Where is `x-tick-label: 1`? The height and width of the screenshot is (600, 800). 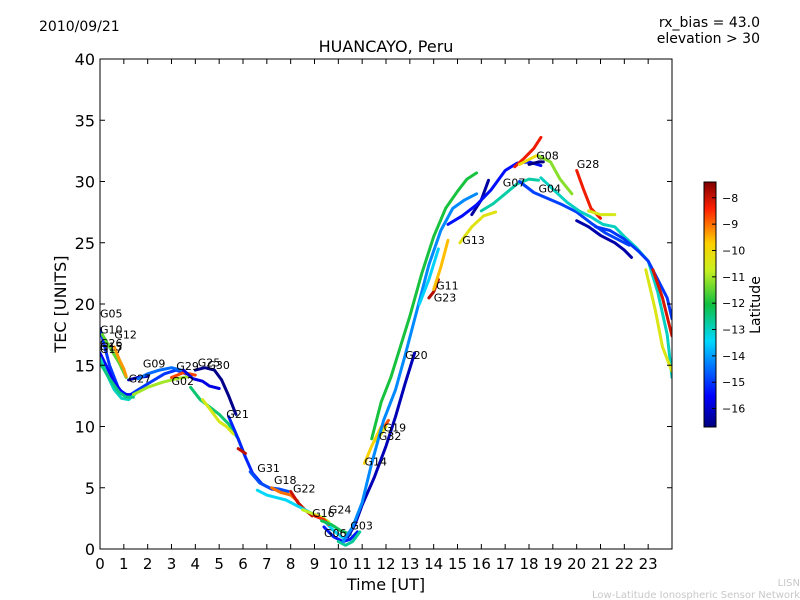
x-tick-label: 1 is located at coordinates (124, 564).